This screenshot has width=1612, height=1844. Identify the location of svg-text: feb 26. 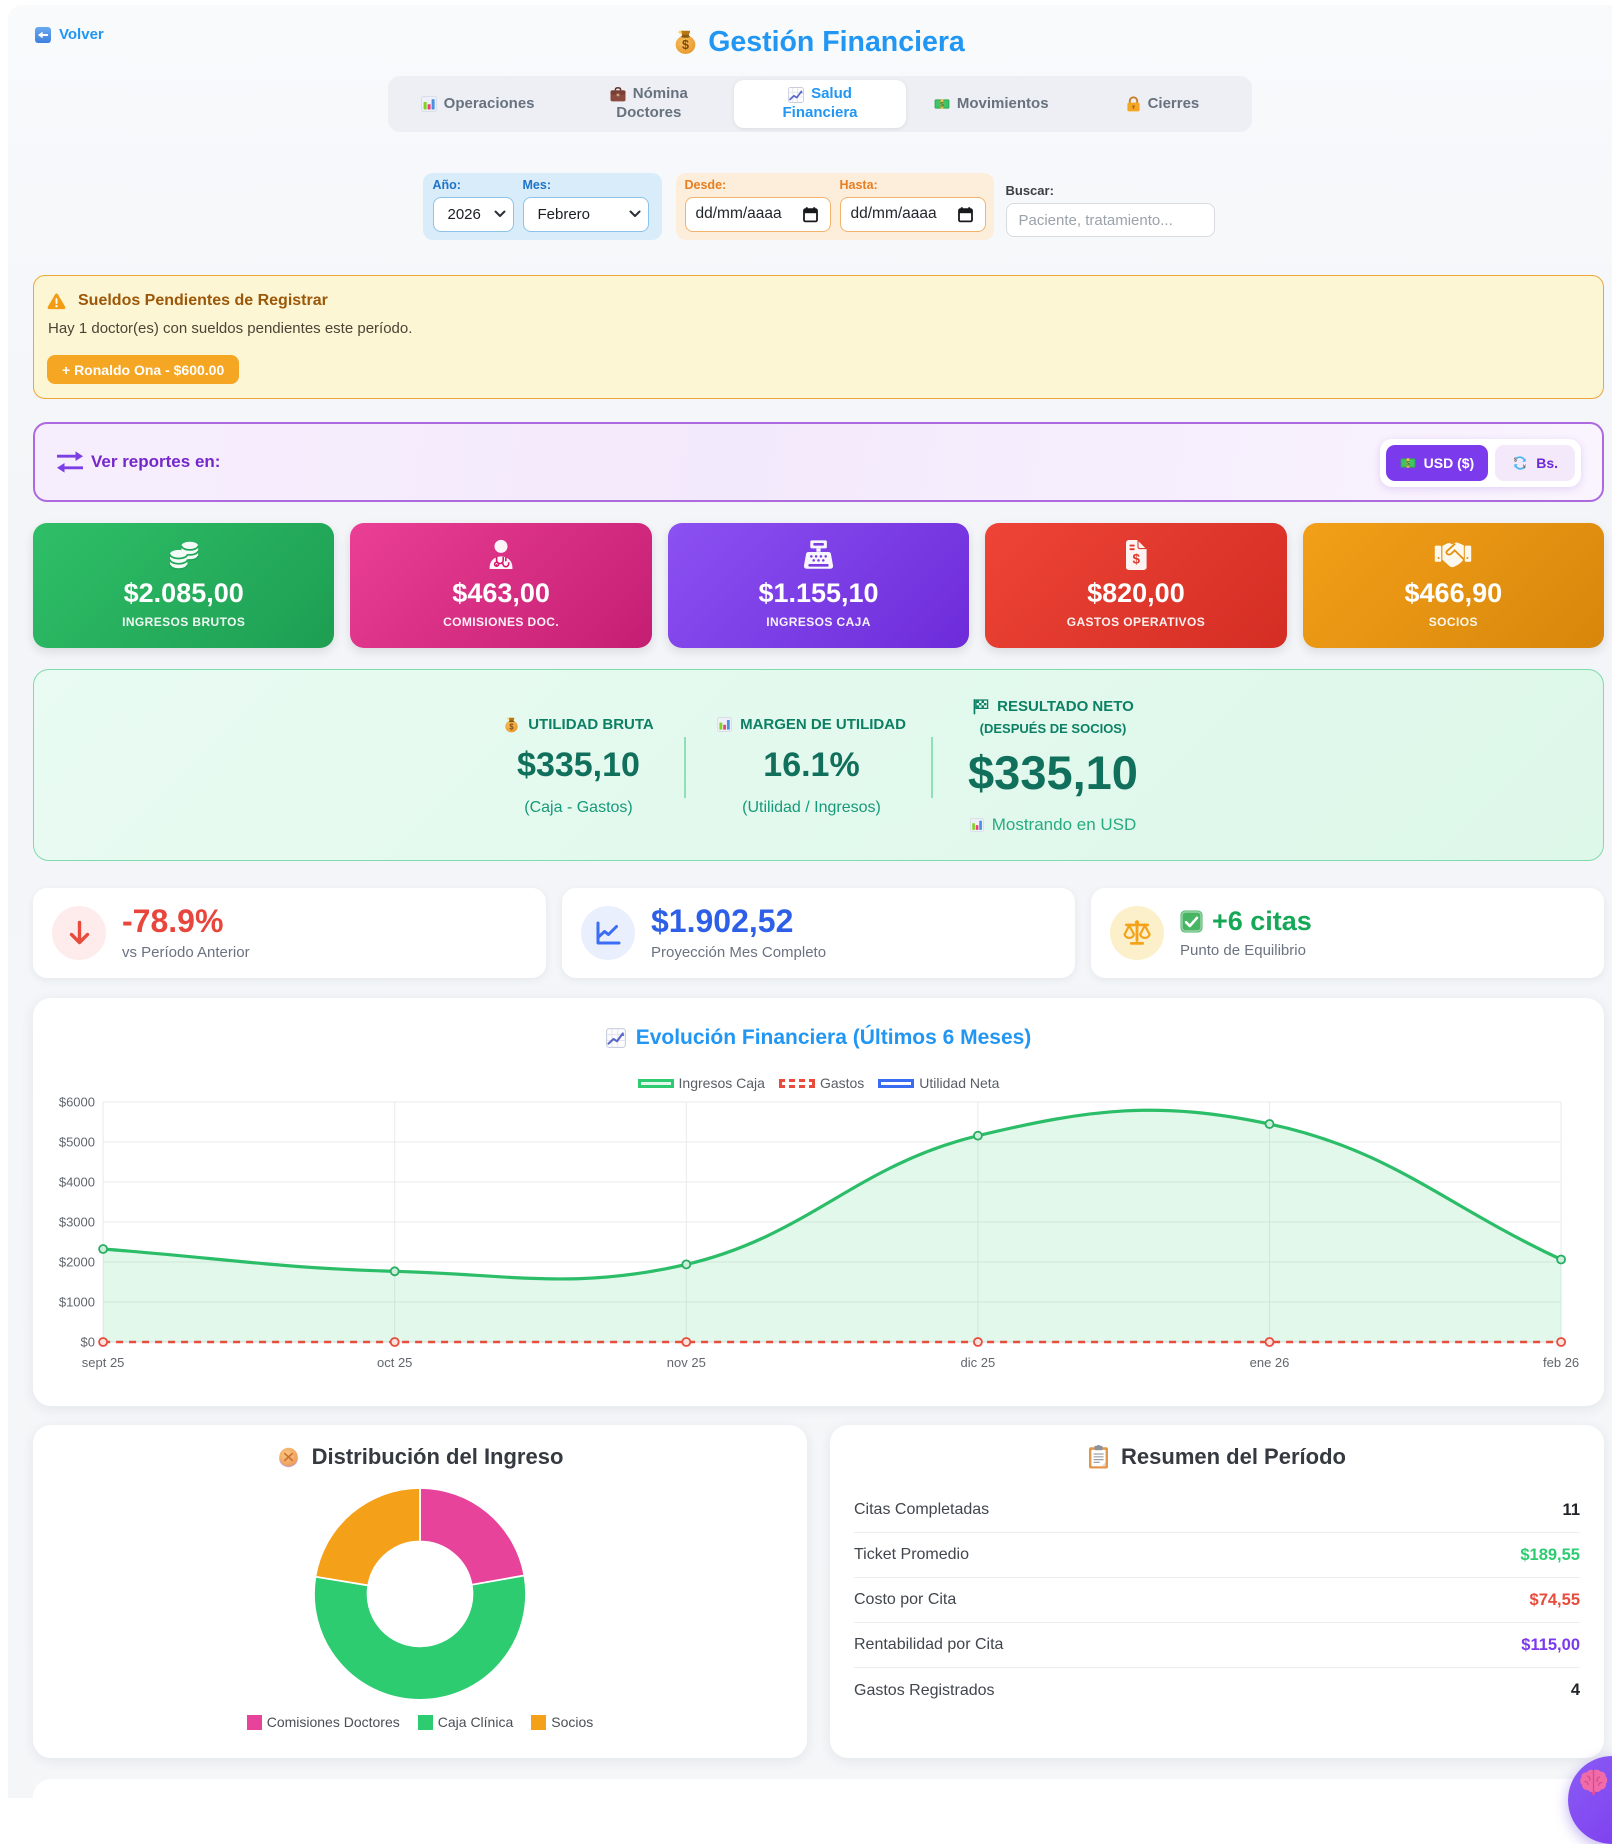
(1561, 1362).